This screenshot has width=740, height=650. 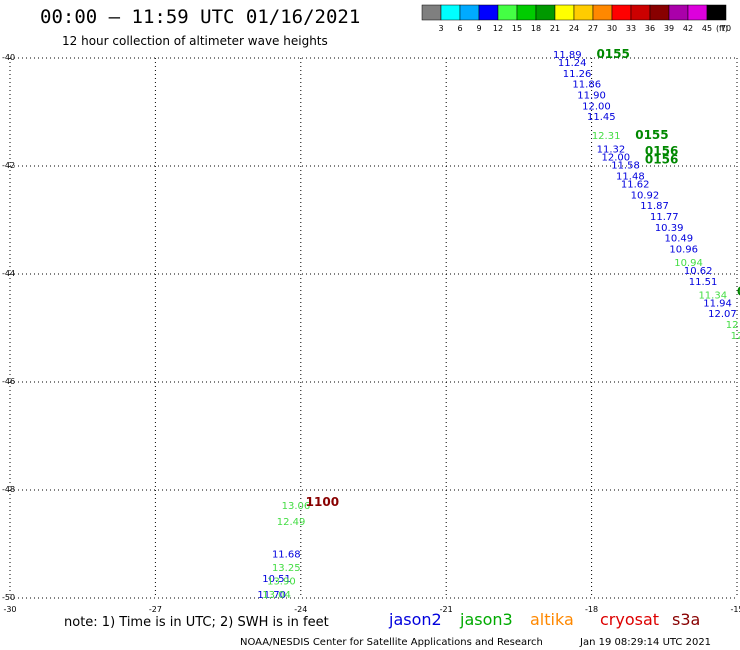 I want to click on data-label-jason2: 11.94, so click(x=717, y=303).